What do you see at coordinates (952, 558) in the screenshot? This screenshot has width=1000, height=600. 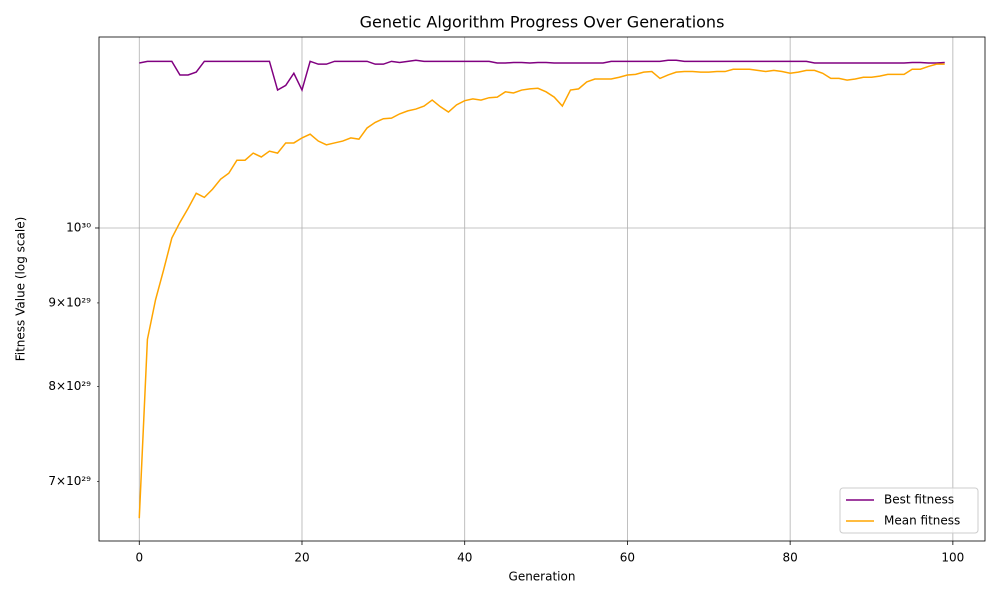 I see `x-tick-label: 100` at bounding box center [952, 558].